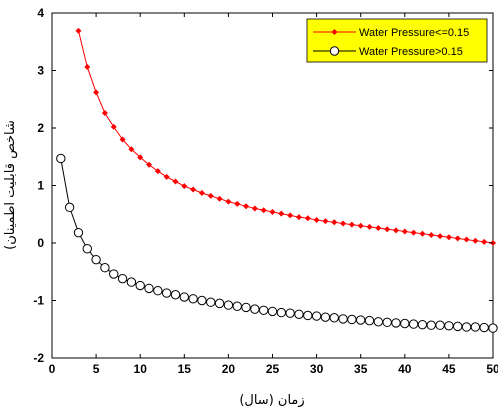 This screenshot has width=498, height=415. I want to click on x-tick-label: 40, so click(405, 369).